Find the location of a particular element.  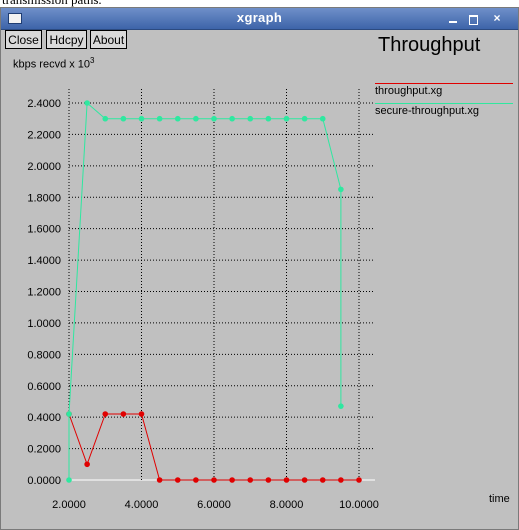

x-axis-label: time is located at coordinates (499, 499).